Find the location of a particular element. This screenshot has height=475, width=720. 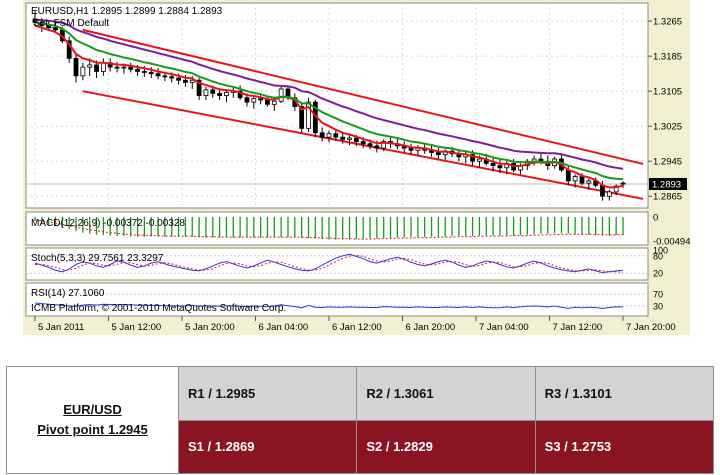

macd-tick-label: 0 is located at coordinates (655, 217).